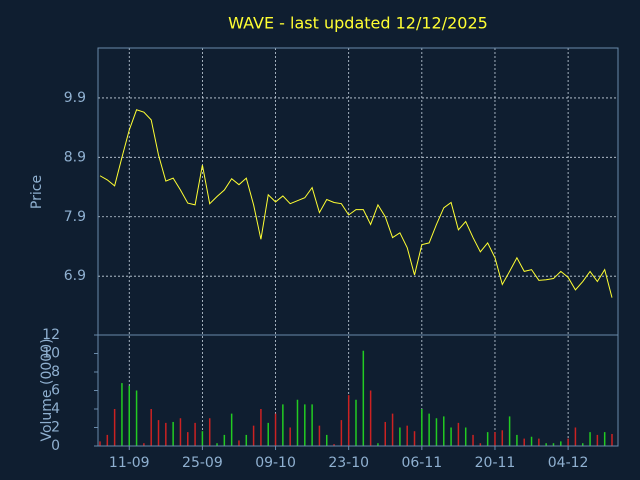 Image resolution: width=640 pixels, height=480 pixels. What do you see at coordinates (568, 463) in the screenshot?
I see `x-tick-label: 04-12` at bounding box center [568, 463].